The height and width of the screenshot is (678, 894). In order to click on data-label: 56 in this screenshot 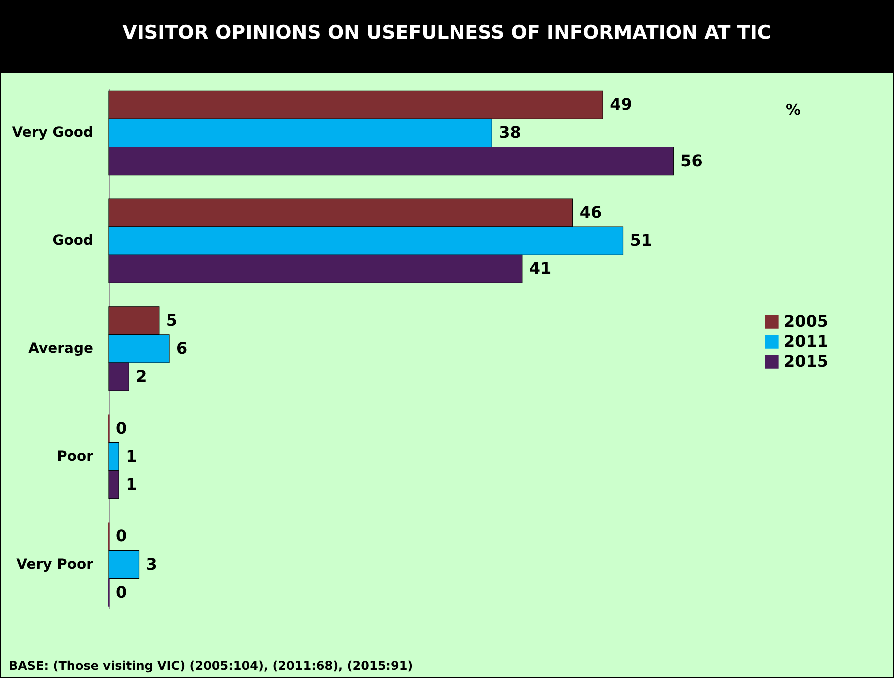, I will do `click(691, 160)`.